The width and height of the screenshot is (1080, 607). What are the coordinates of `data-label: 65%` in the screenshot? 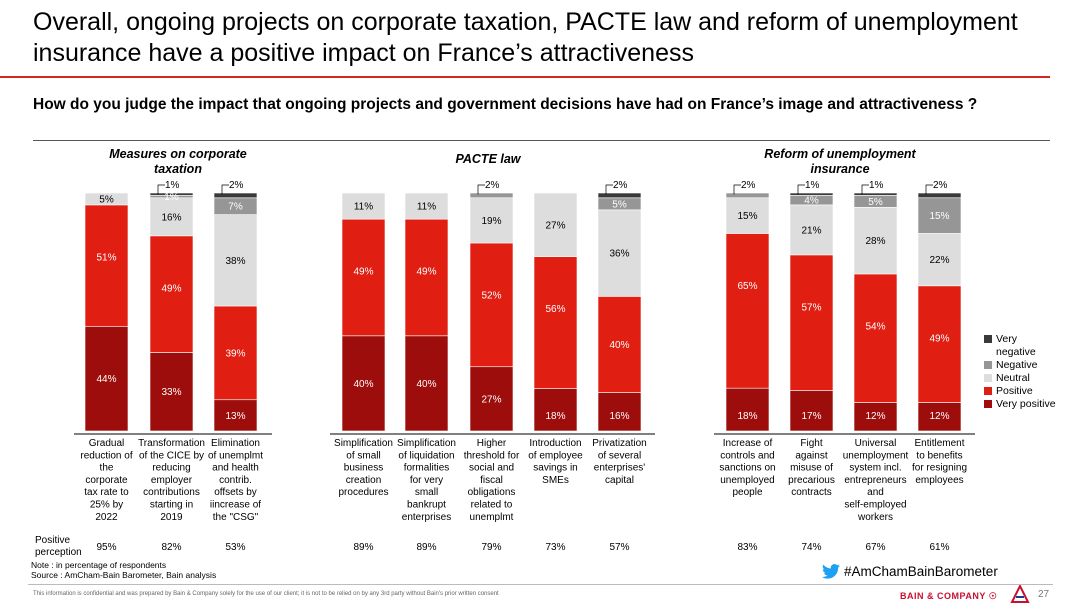 It's located at (747, 286).